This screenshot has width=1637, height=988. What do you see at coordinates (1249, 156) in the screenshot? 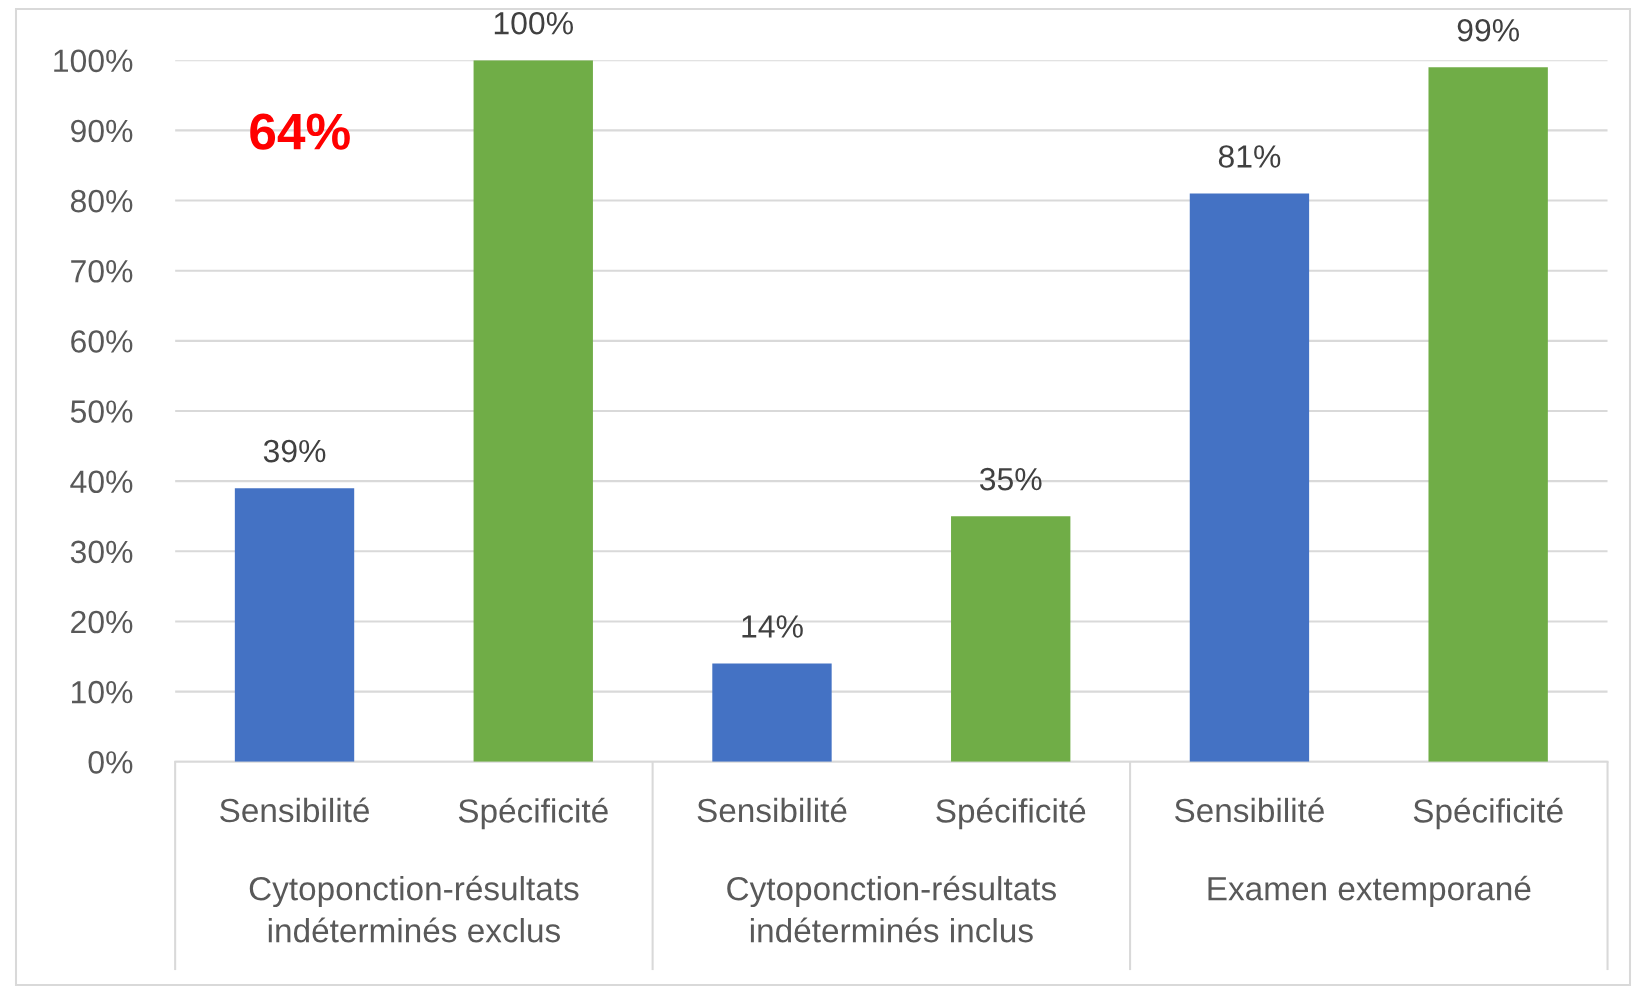
I see `data-label: 81%` at bounding box center [1249, 156].